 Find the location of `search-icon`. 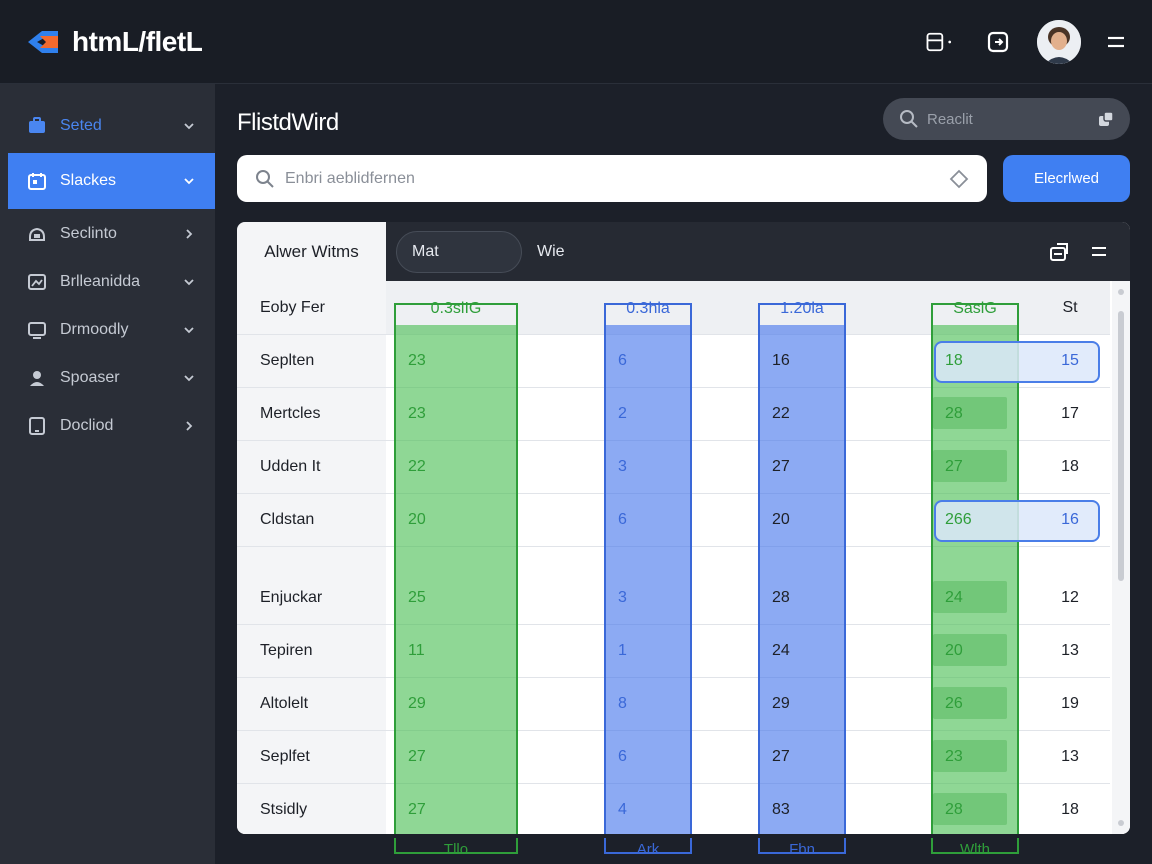

search-icon is located at coordinates (265, 178).